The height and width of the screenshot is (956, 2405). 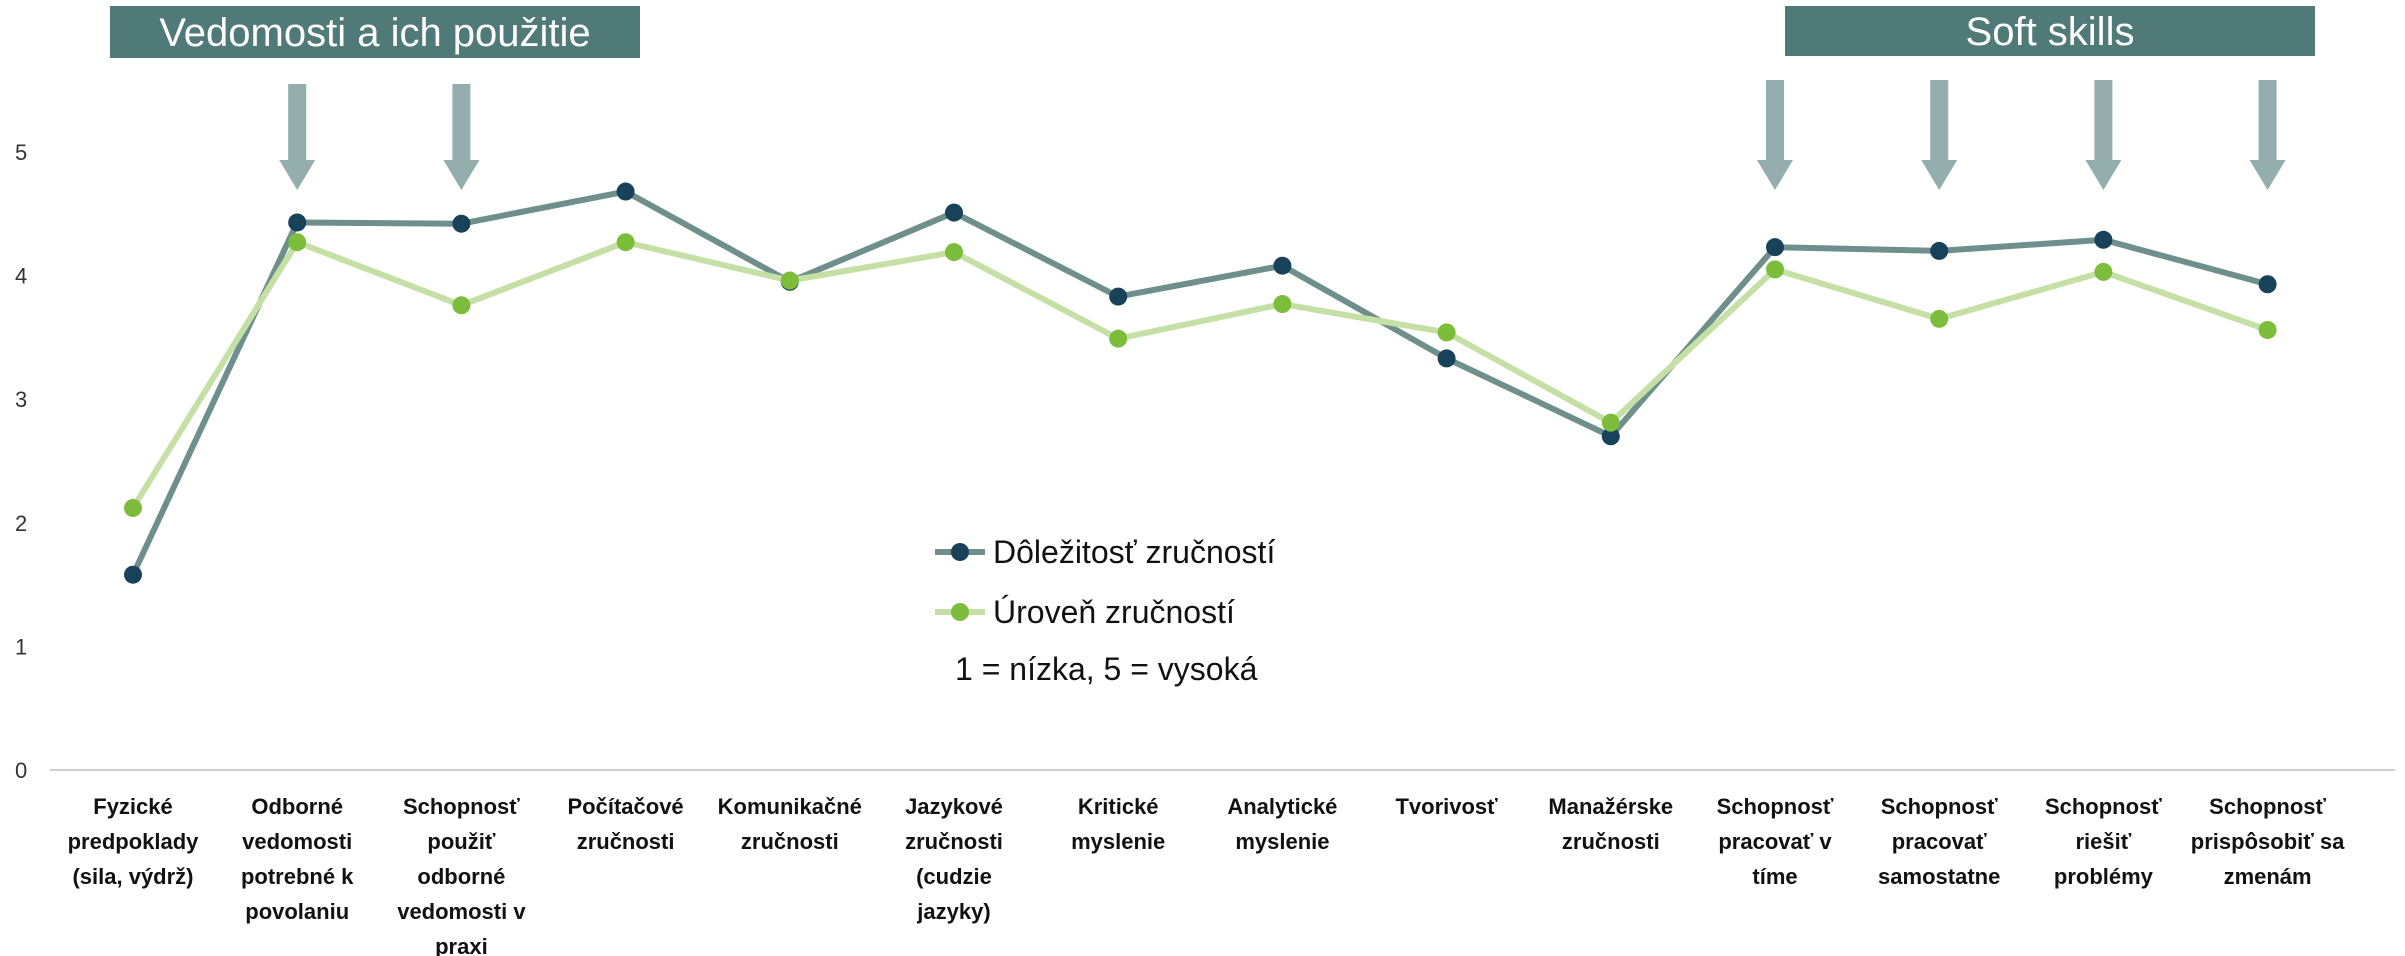 What do you see at coordinates (1939, 841) in the screenshot?
I see `x-tick-label: Schopnosť pracovať samostatne` at bounding box center [1939, 841].